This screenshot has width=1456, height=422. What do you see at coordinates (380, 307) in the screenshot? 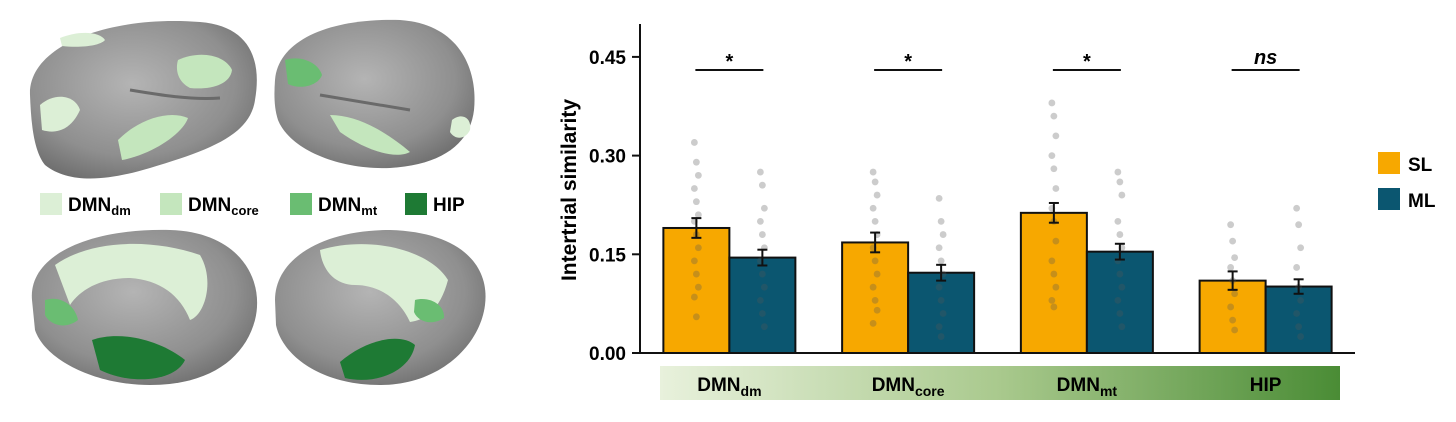
I see `brain-right-medial` at bounding box center [380, 307].